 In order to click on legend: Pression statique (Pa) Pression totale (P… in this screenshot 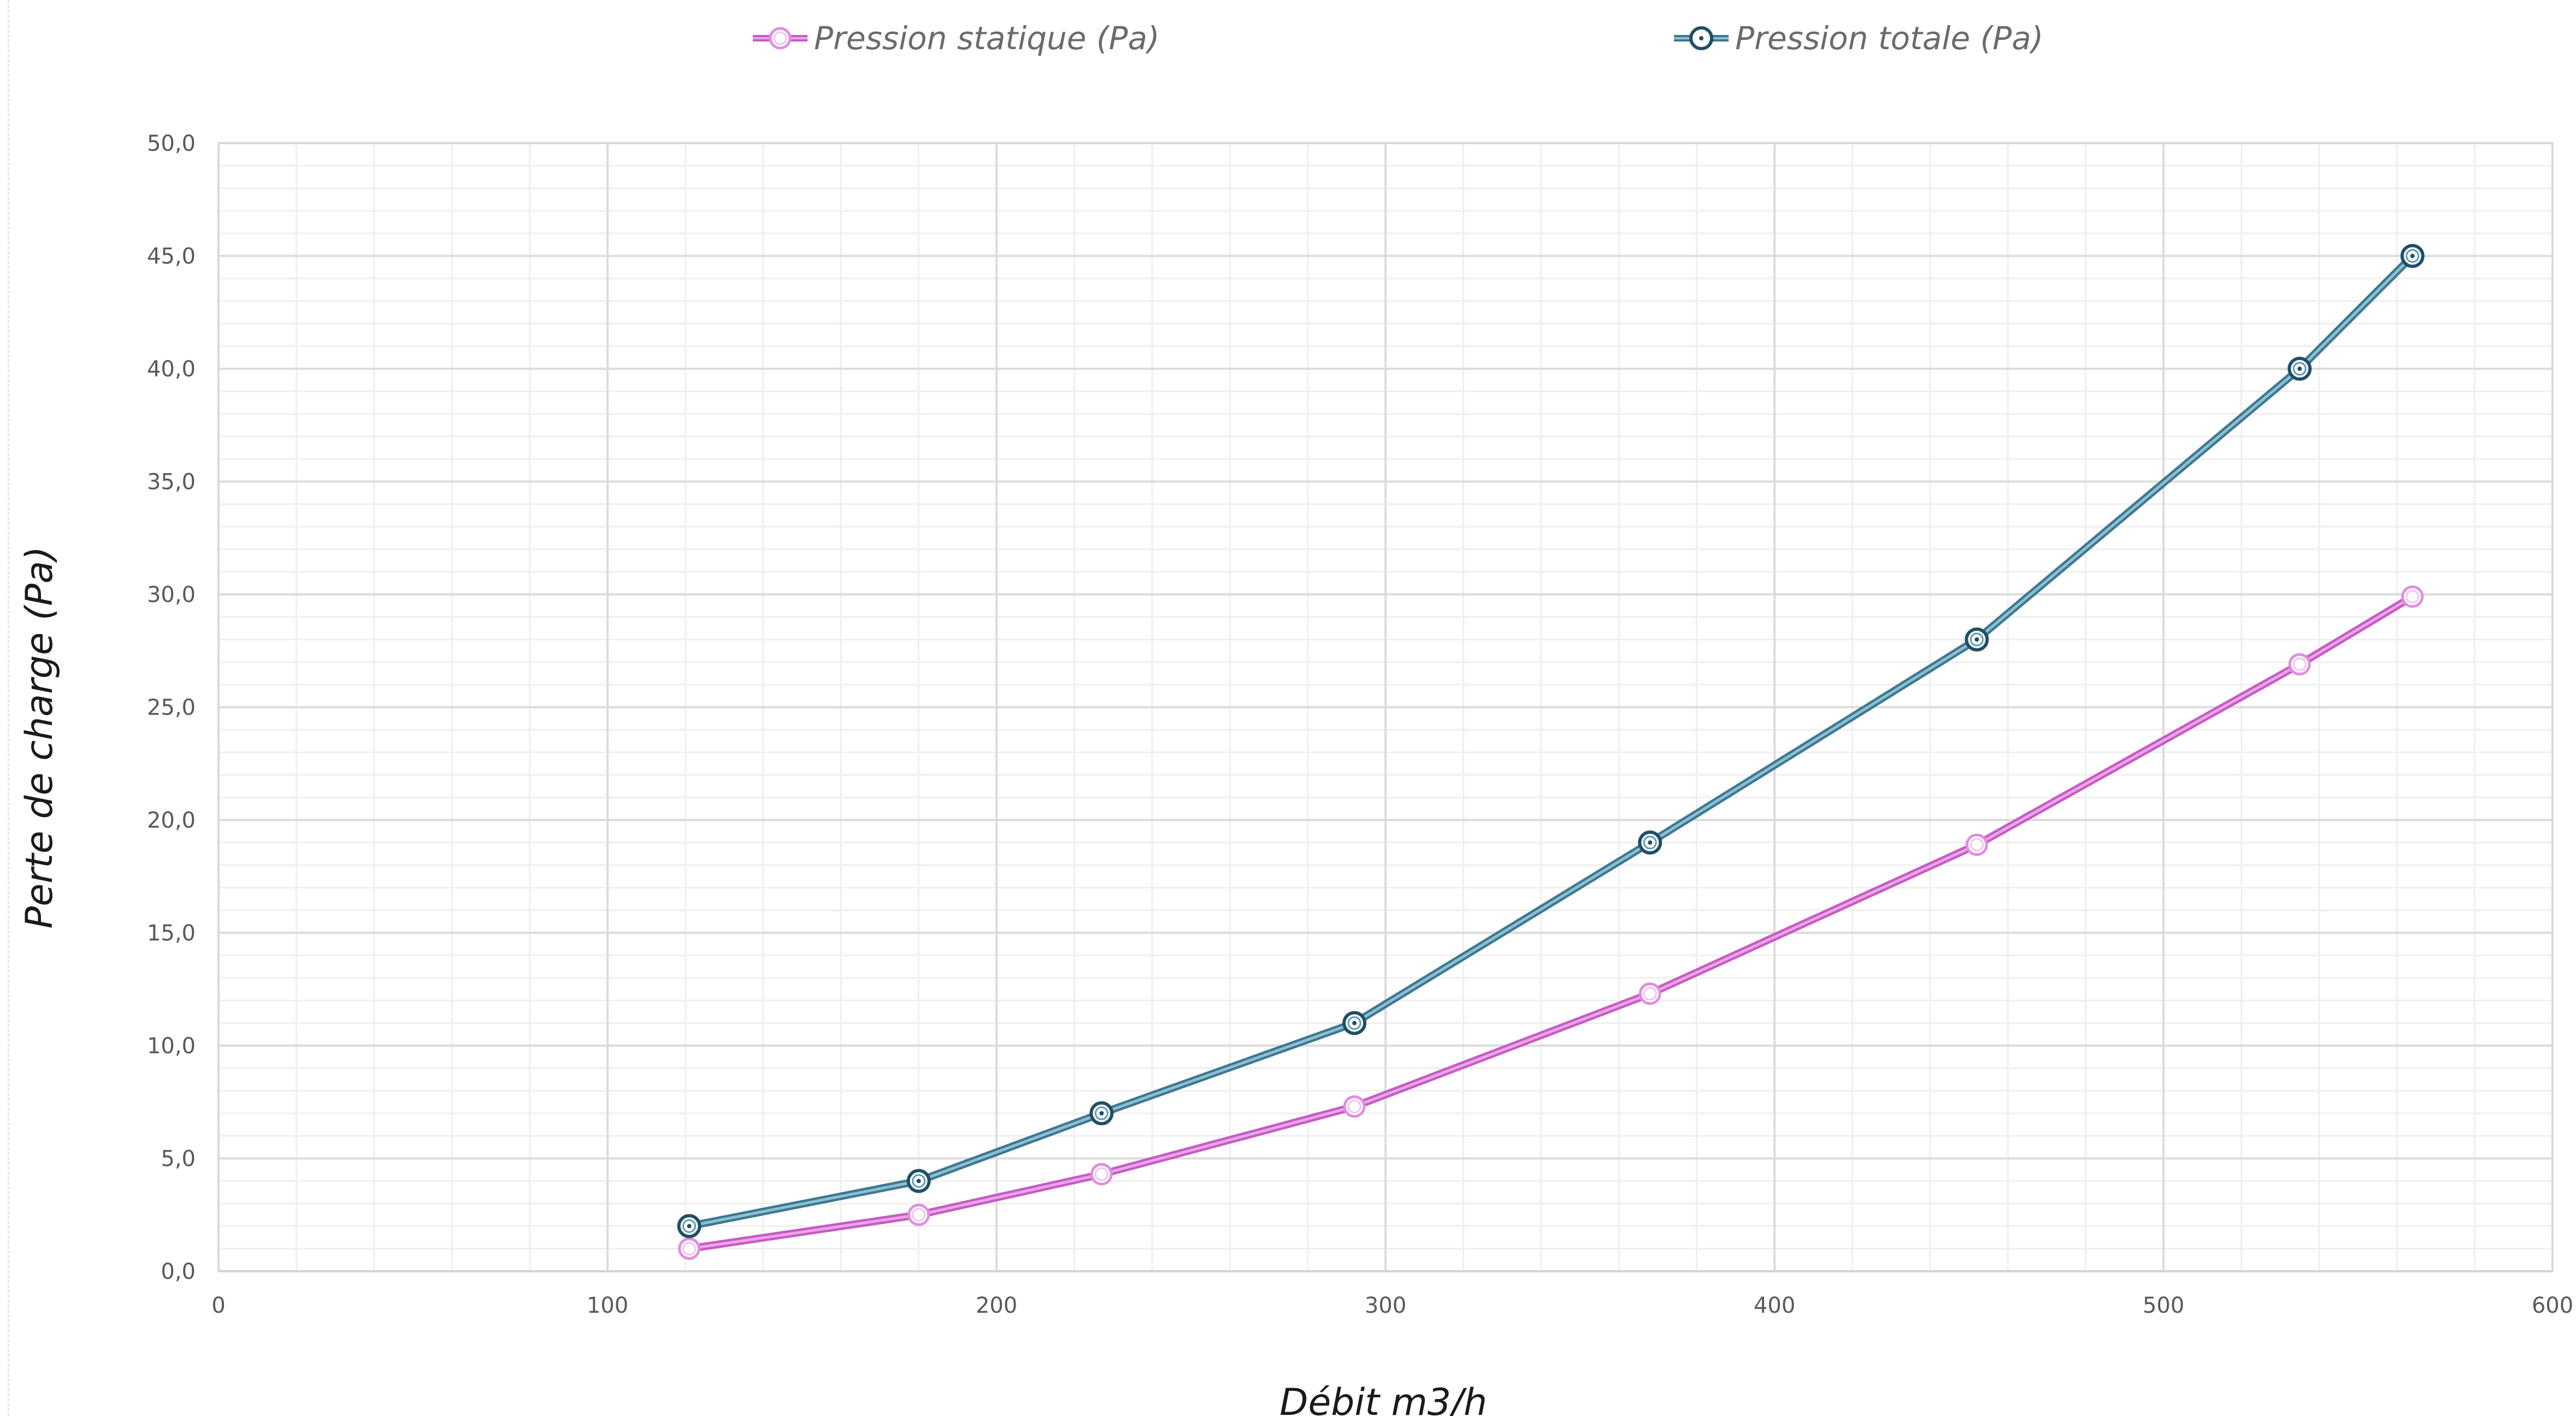, I will do `click(1398, 38)`.